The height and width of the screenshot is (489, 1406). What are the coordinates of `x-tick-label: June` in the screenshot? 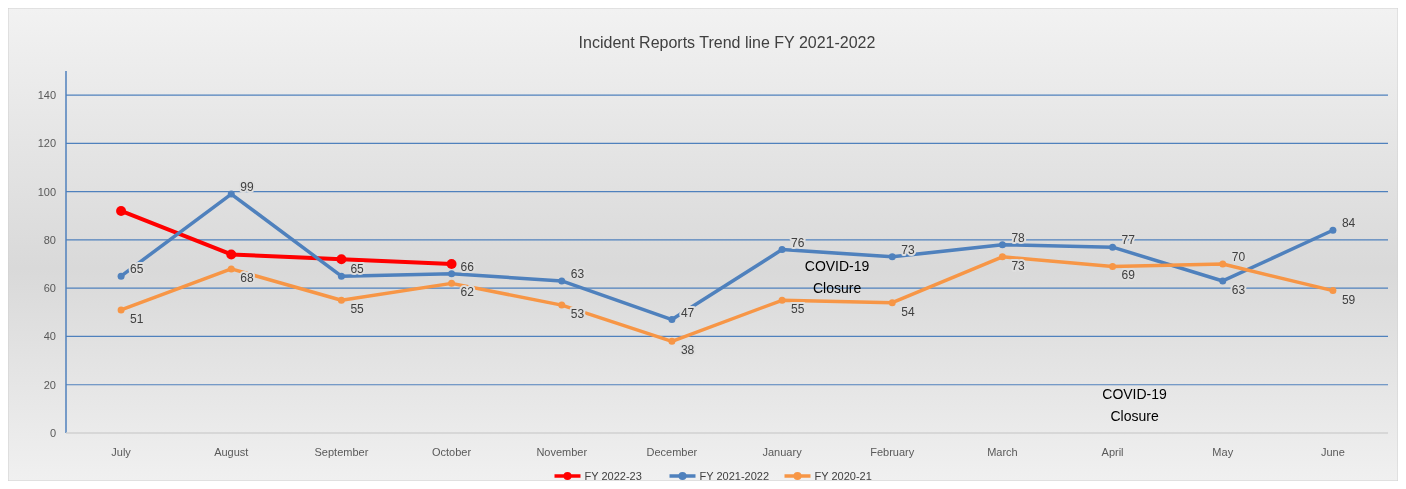 It's located at (1332, 452).